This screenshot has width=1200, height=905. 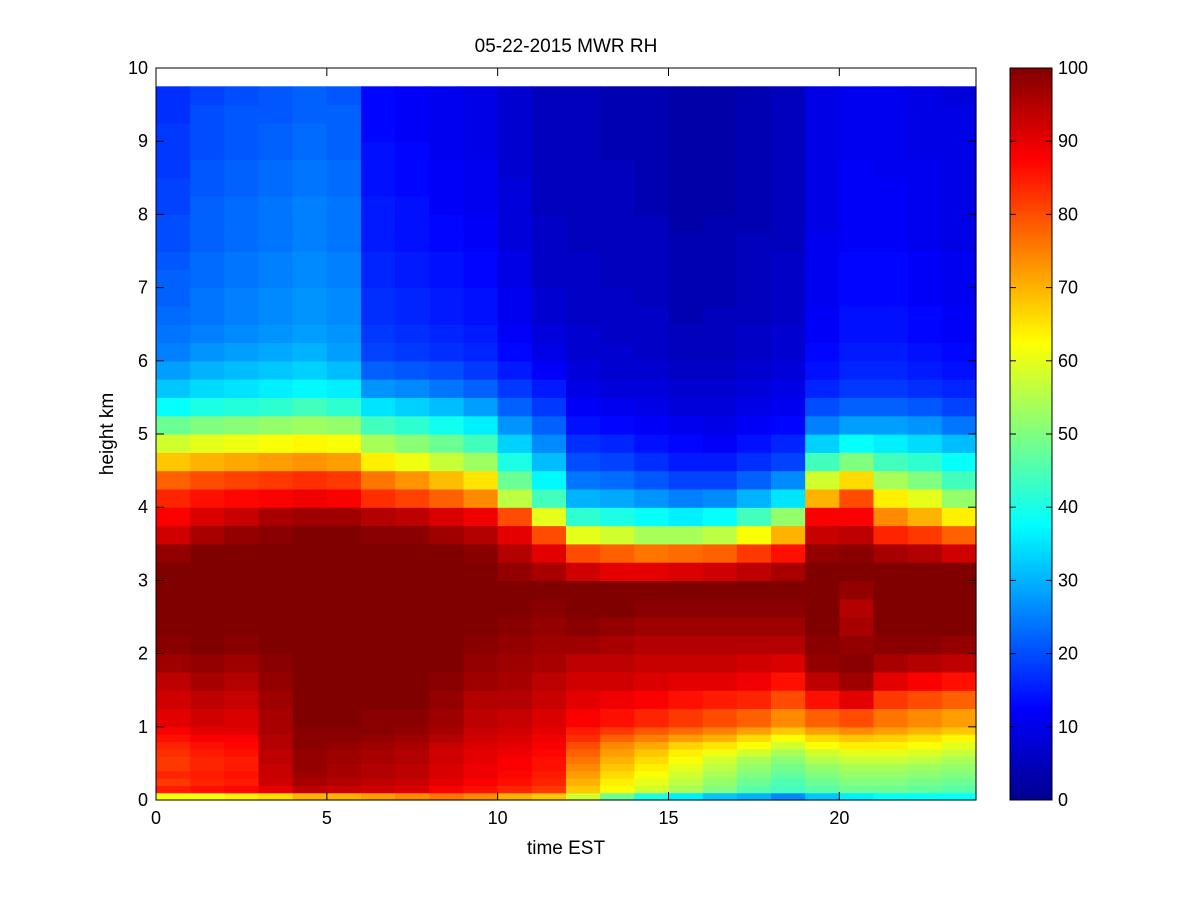 What do you see at coordinates (327, 818) in the screenshot?
I see `x-tick-label: 5` at bounding box center [327, 818].